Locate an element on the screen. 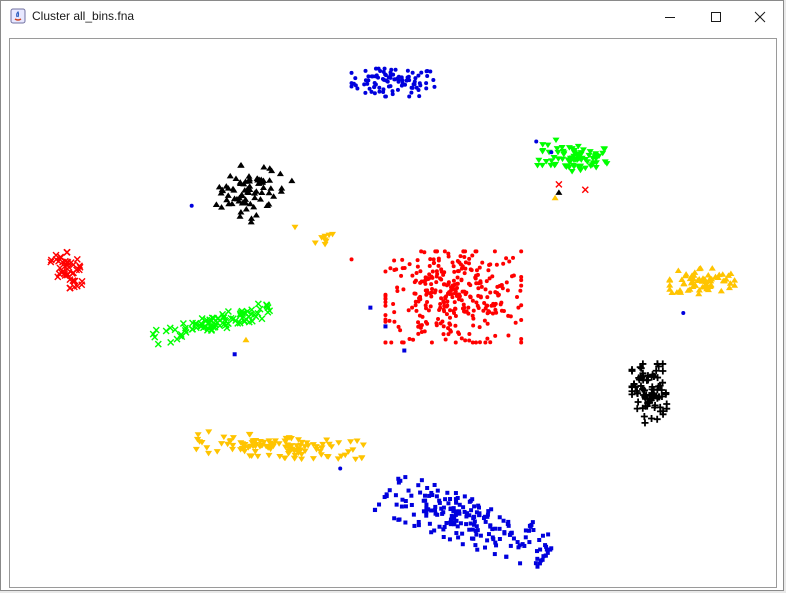  cluster-10-yellow-triangle-down is located at coordinates (324, 239).